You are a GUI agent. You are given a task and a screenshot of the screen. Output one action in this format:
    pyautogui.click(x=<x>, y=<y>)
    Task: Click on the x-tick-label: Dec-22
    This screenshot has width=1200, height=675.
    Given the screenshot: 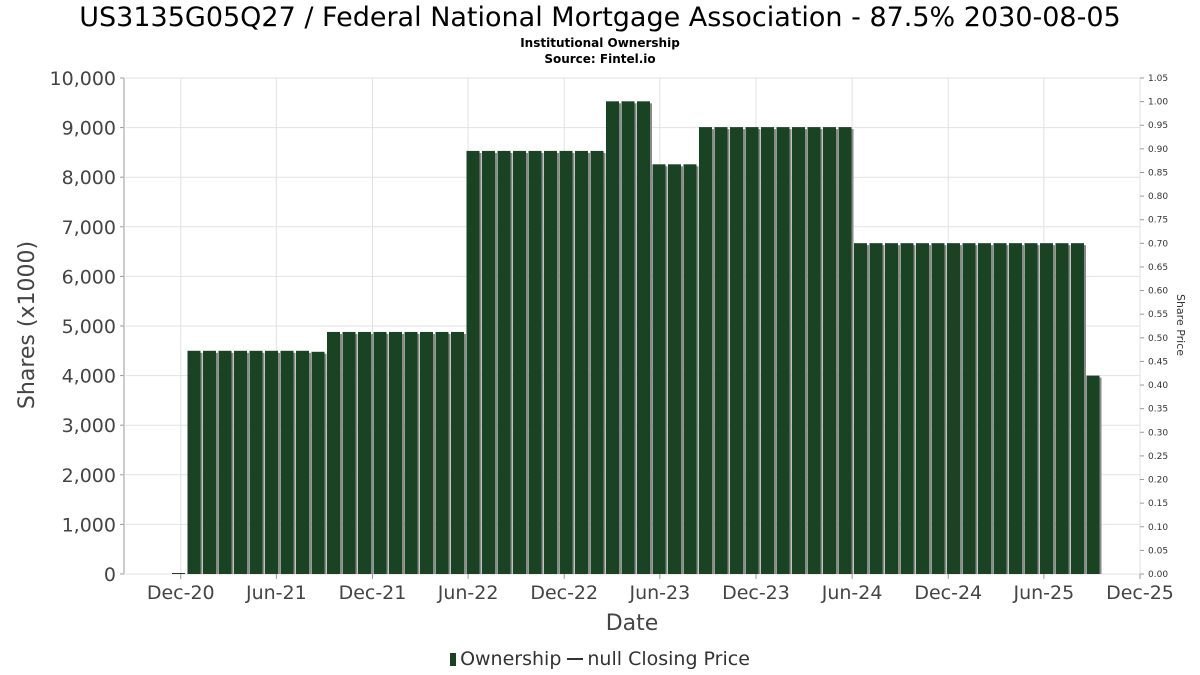 What is the action you would take?
    pyautogui.click(x=564, y=593)
    